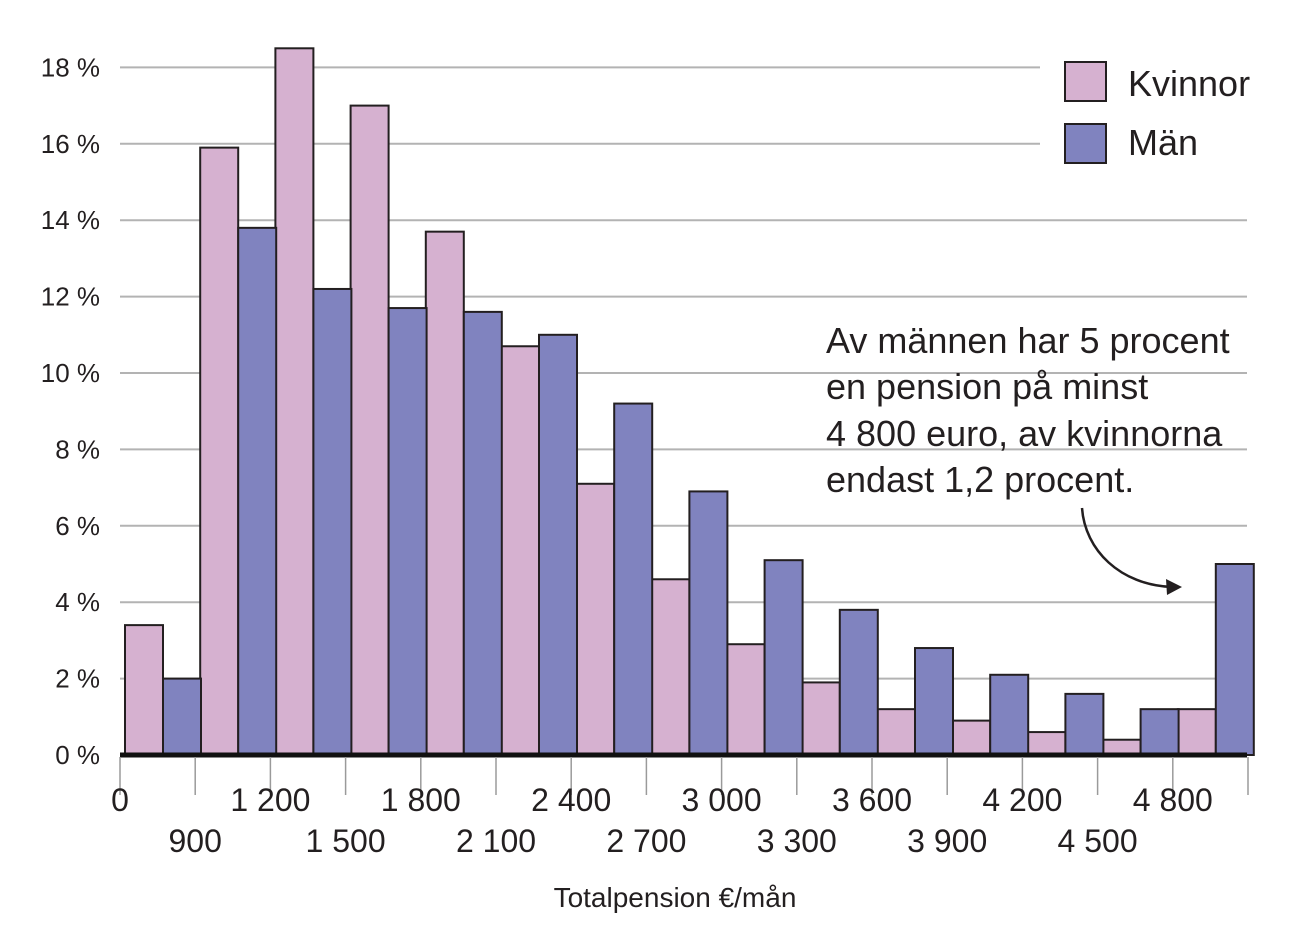 The image size is (1300, 944). What do you see at coordinates (70, 67) in the screenshot?
I see `y-tick-label: 18 %` at bounding box center [70, 67].